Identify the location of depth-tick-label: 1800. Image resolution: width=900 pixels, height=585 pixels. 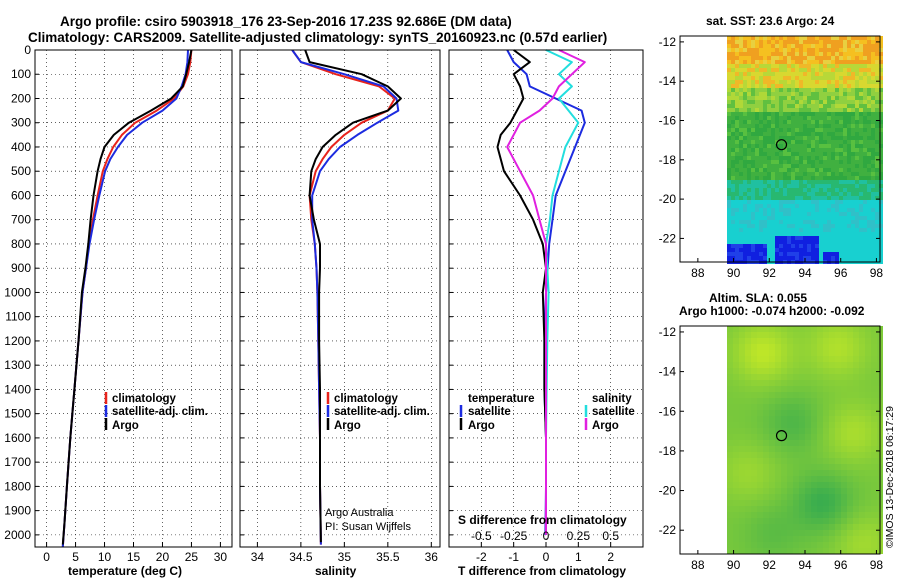
(17, 486).